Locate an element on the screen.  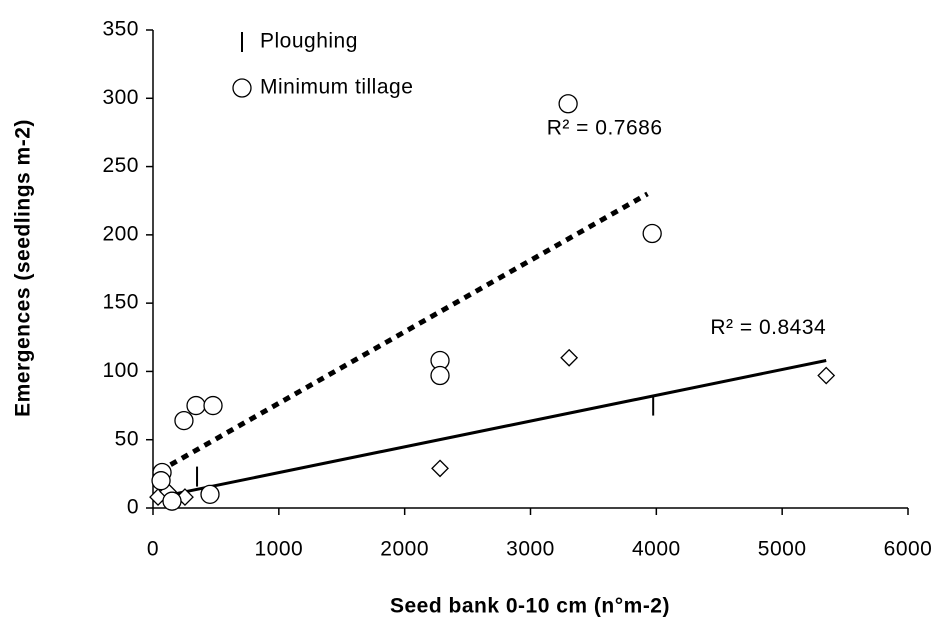
x-tick-label: 5000 is located at coordinates (782, 549).